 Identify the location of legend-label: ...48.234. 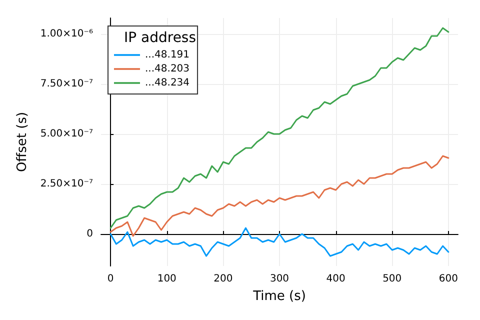
(167, 83).